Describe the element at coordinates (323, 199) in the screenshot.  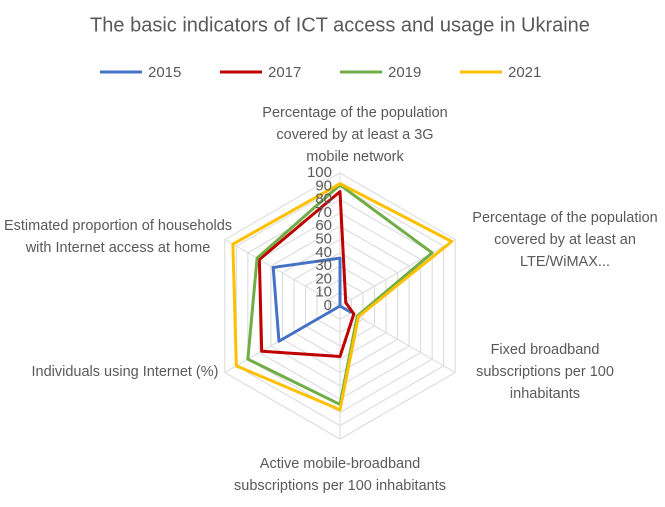
I see `r-tick-label: 80` at that location.